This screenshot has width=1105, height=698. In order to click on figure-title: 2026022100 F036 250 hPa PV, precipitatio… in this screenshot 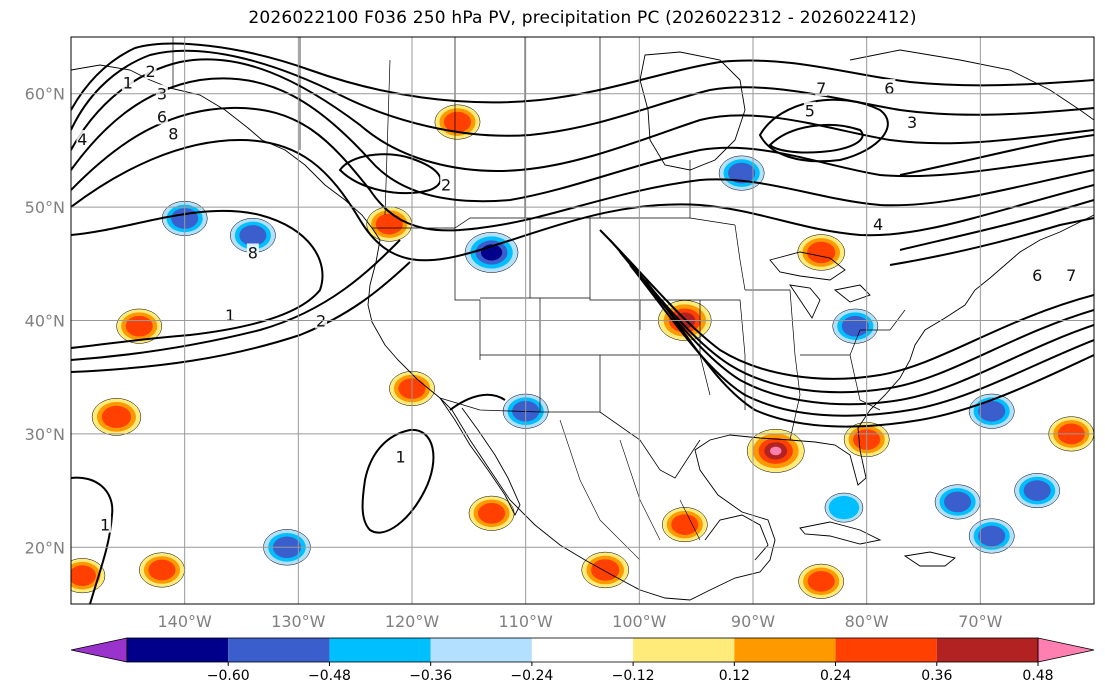, I will do `click(582, 18)`.